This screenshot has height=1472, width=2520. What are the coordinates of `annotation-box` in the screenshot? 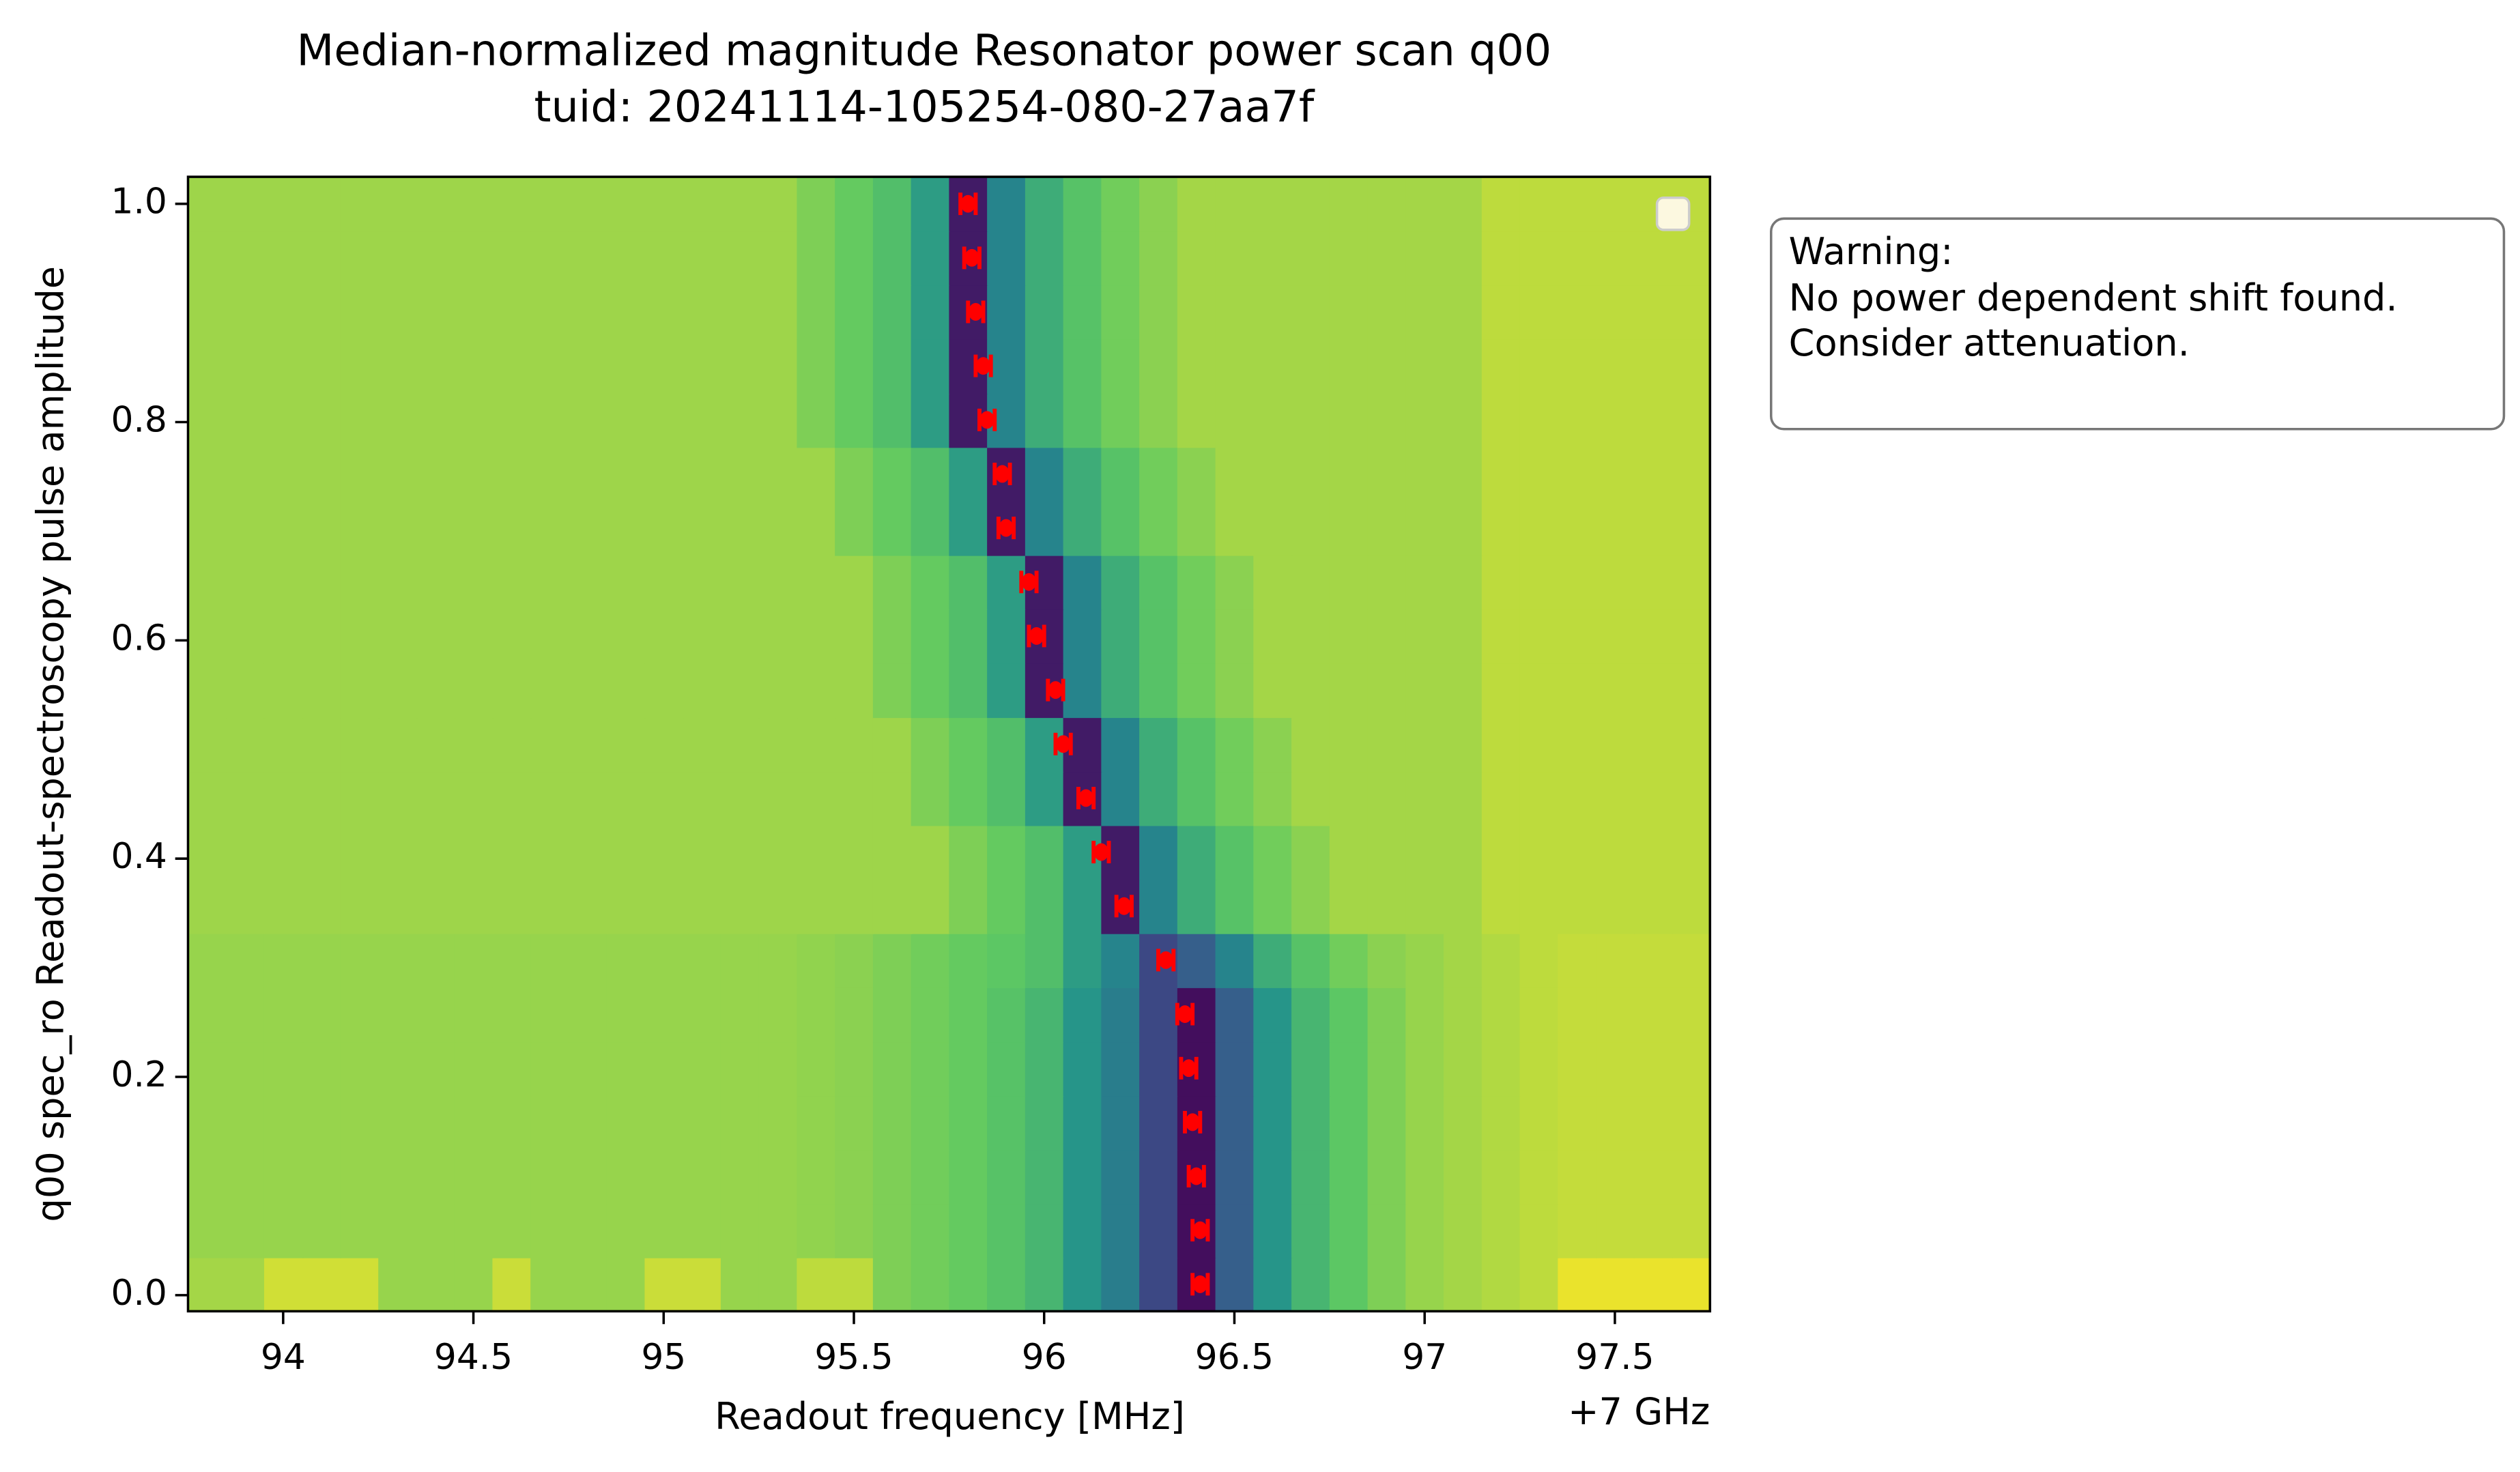 It's located at (2137, 324).